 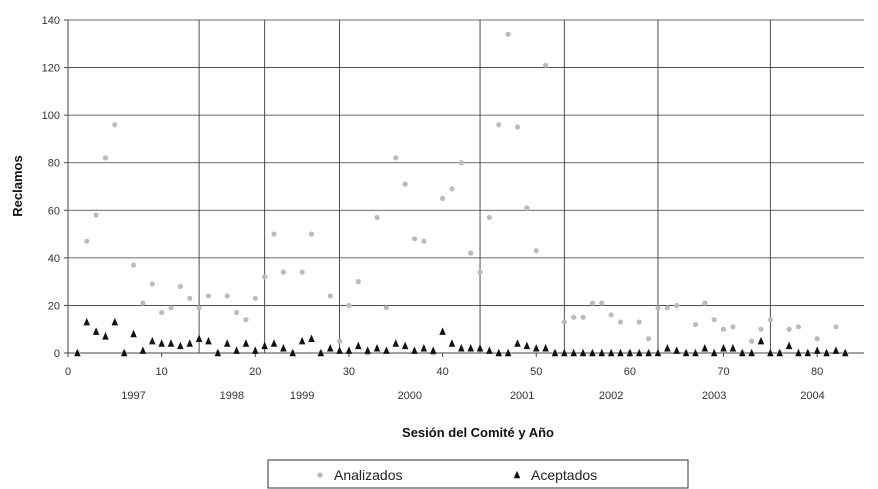 I want to click on x-tick-label: 20, so click(x=255, y=372).